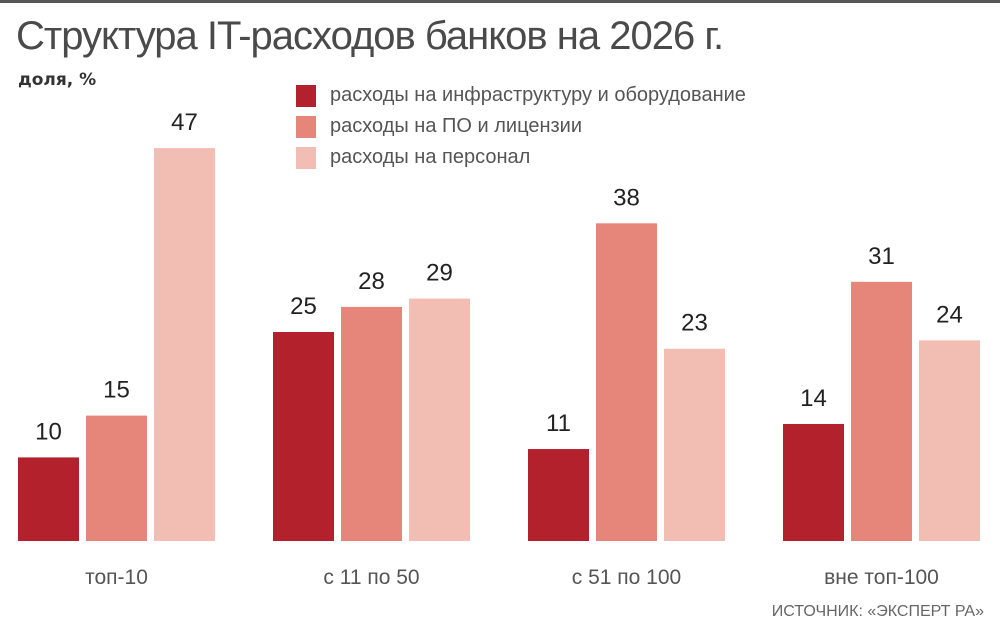  I want to click on data-label: 14, so click(813, 398).